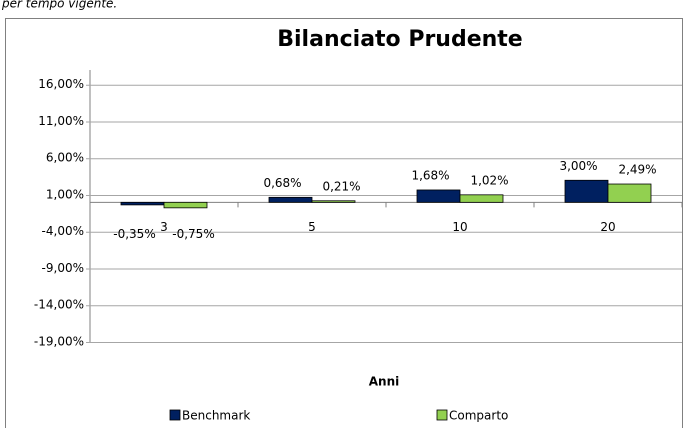  I want to click on legend-label: Comparto, so click(478, 416).